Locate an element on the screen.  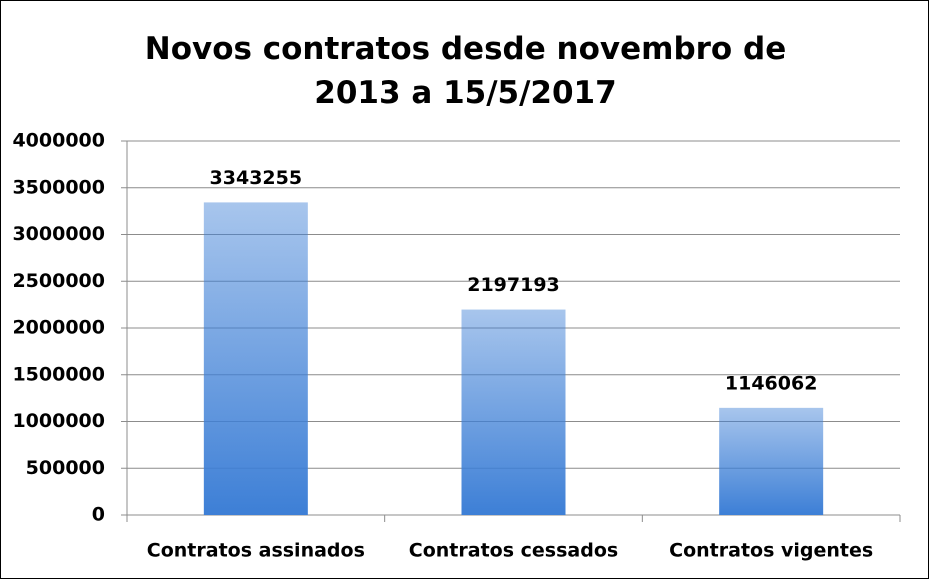
y-tick-label: 2000000 is located at coordinates (58, 328).